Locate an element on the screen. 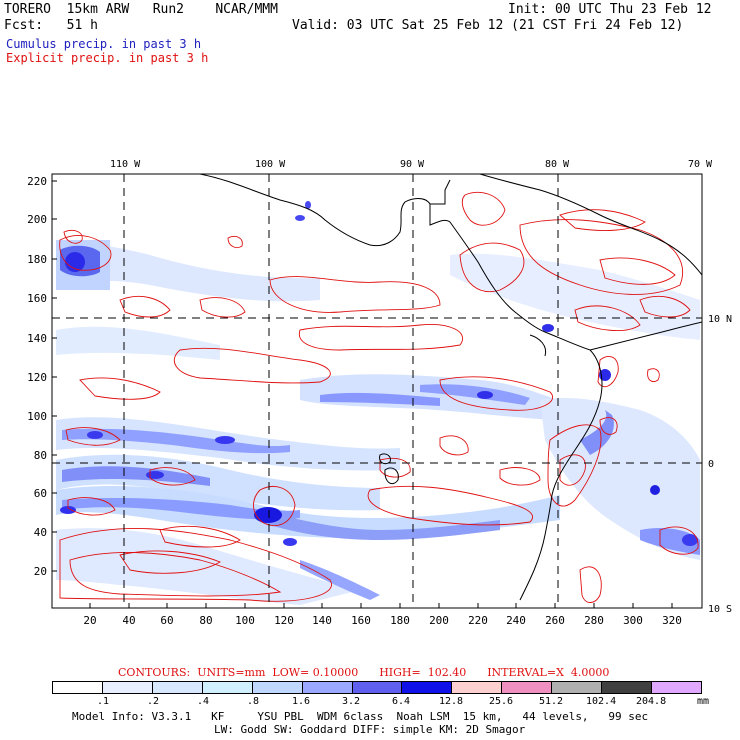  x-tick-80: 80 is located at coordinates (205, 620).